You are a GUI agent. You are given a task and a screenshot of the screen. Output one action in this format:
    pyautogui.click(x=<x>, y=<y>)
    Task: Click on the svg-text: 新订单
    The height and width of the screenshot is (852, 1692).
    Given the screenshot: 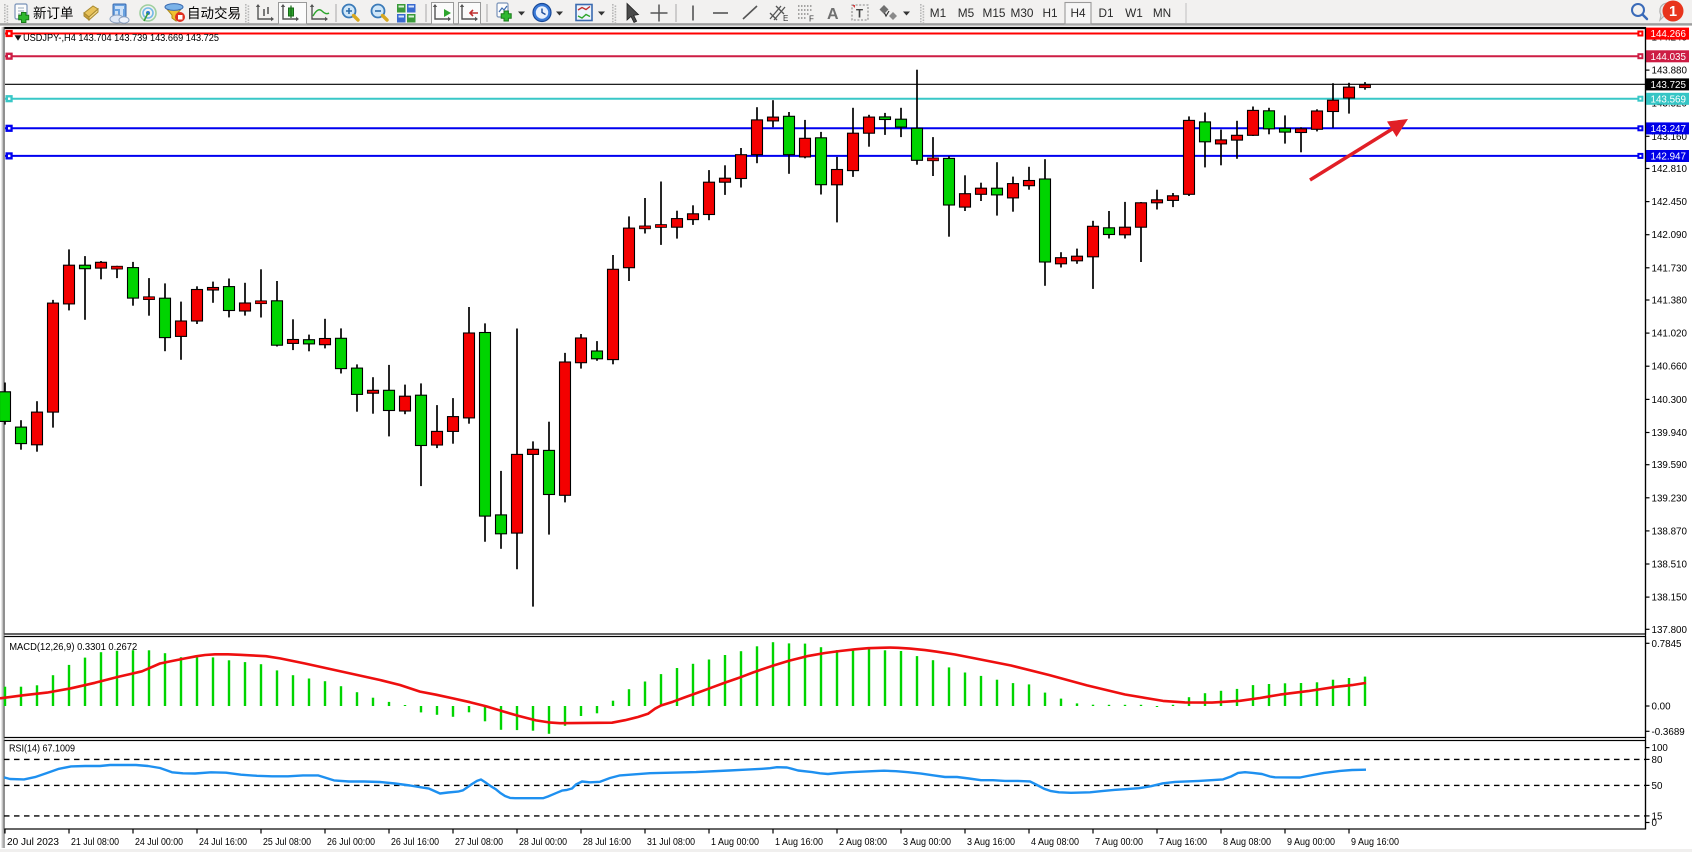 What is the action you would take?
    pyautogui.click(x=53, y=13)
    